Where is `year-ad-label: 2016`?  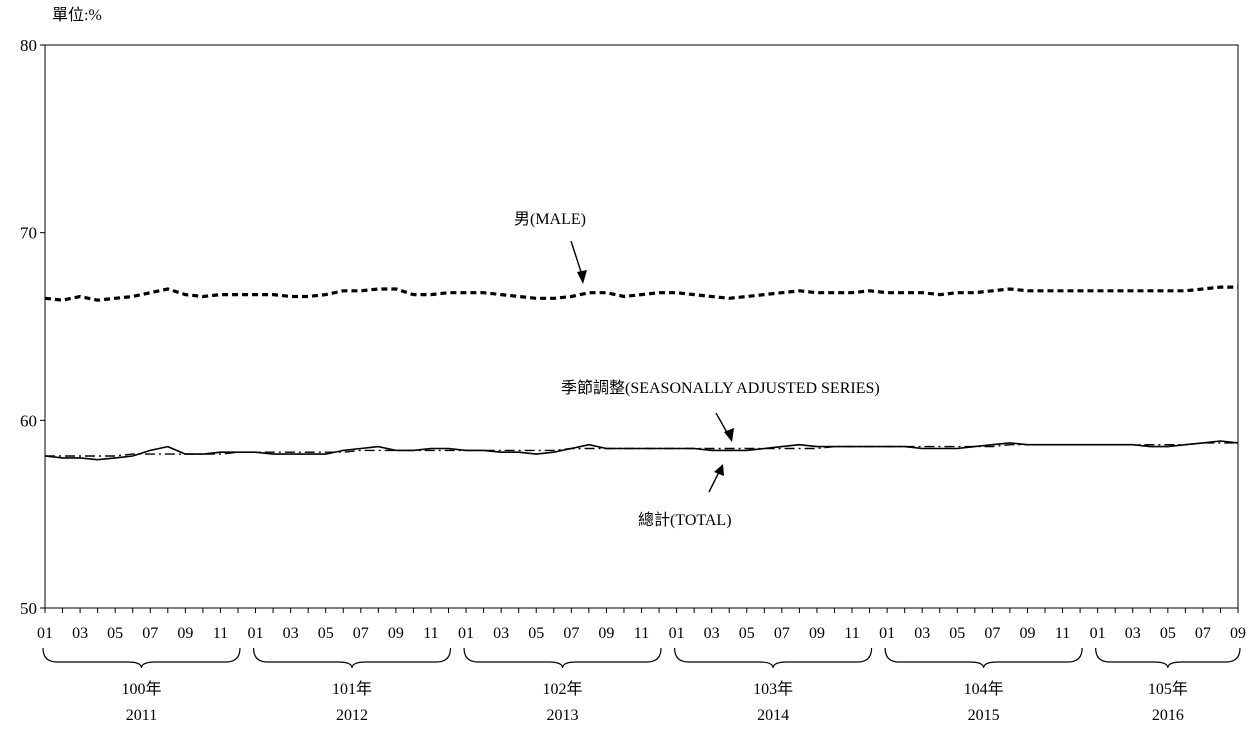 year-ad-label: 2016 is located at coordinates (1168, 715).